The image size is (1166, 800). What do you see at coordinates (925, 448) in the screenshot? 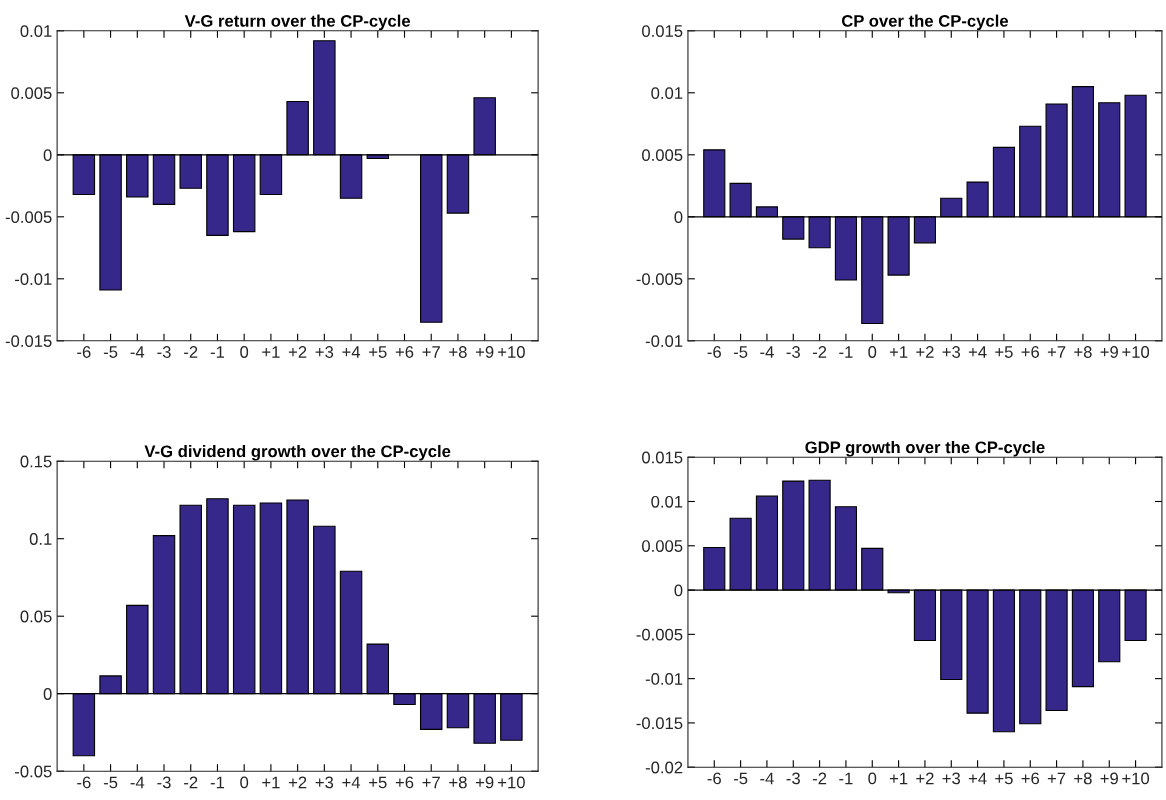
I see `chart-title: GDP growth over the CP-cycle` at bounding box center [925, 448].